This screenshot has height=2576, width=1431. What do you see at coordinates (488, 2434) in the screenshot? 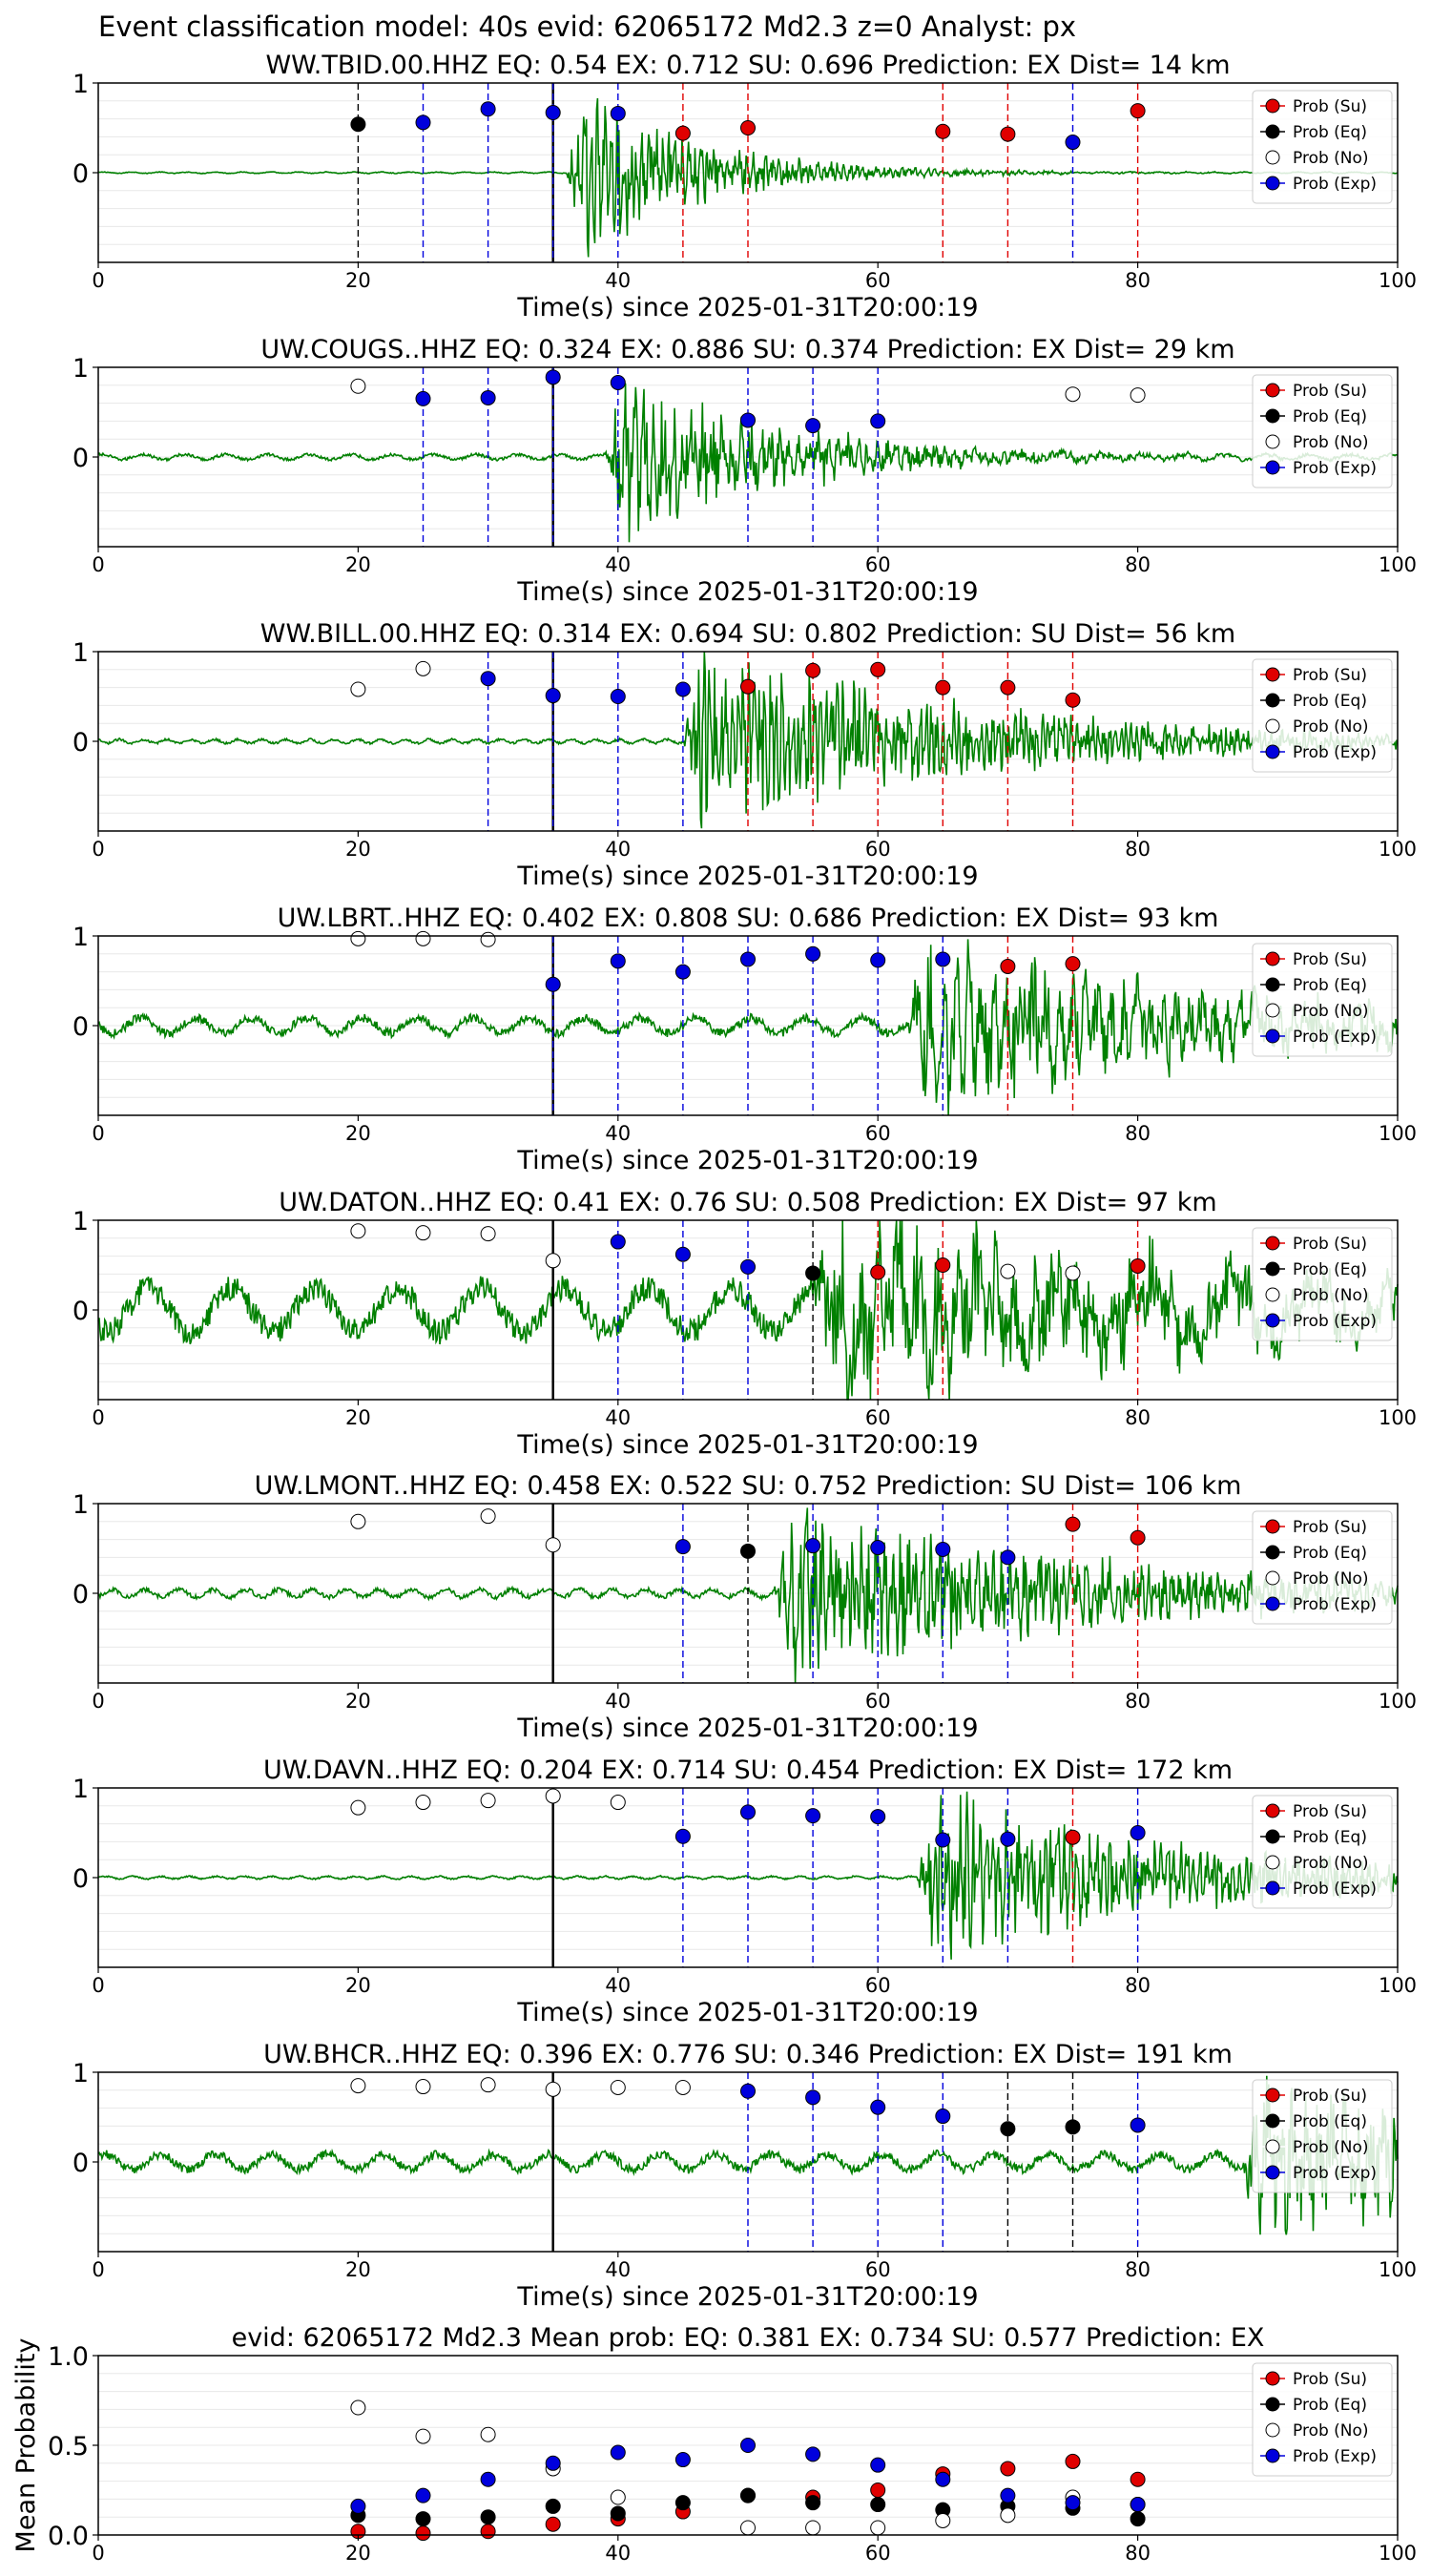
I see `mean-marker-no` at bounding box center [488, 2434].